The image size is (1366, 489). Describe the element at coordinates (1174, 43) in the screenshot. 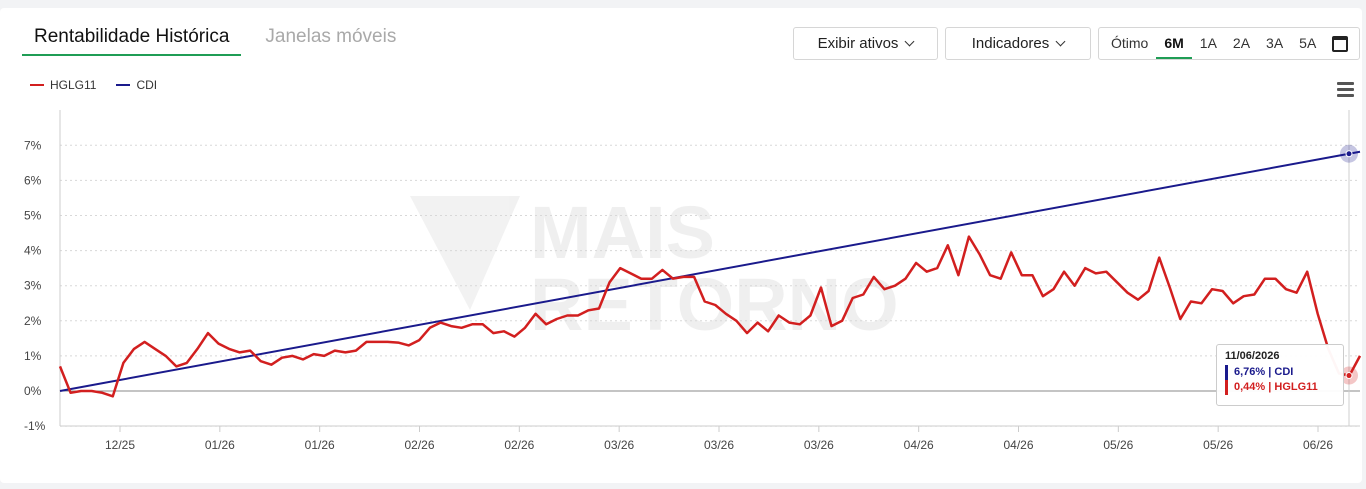

I see `period-6m: 6M` at that location.